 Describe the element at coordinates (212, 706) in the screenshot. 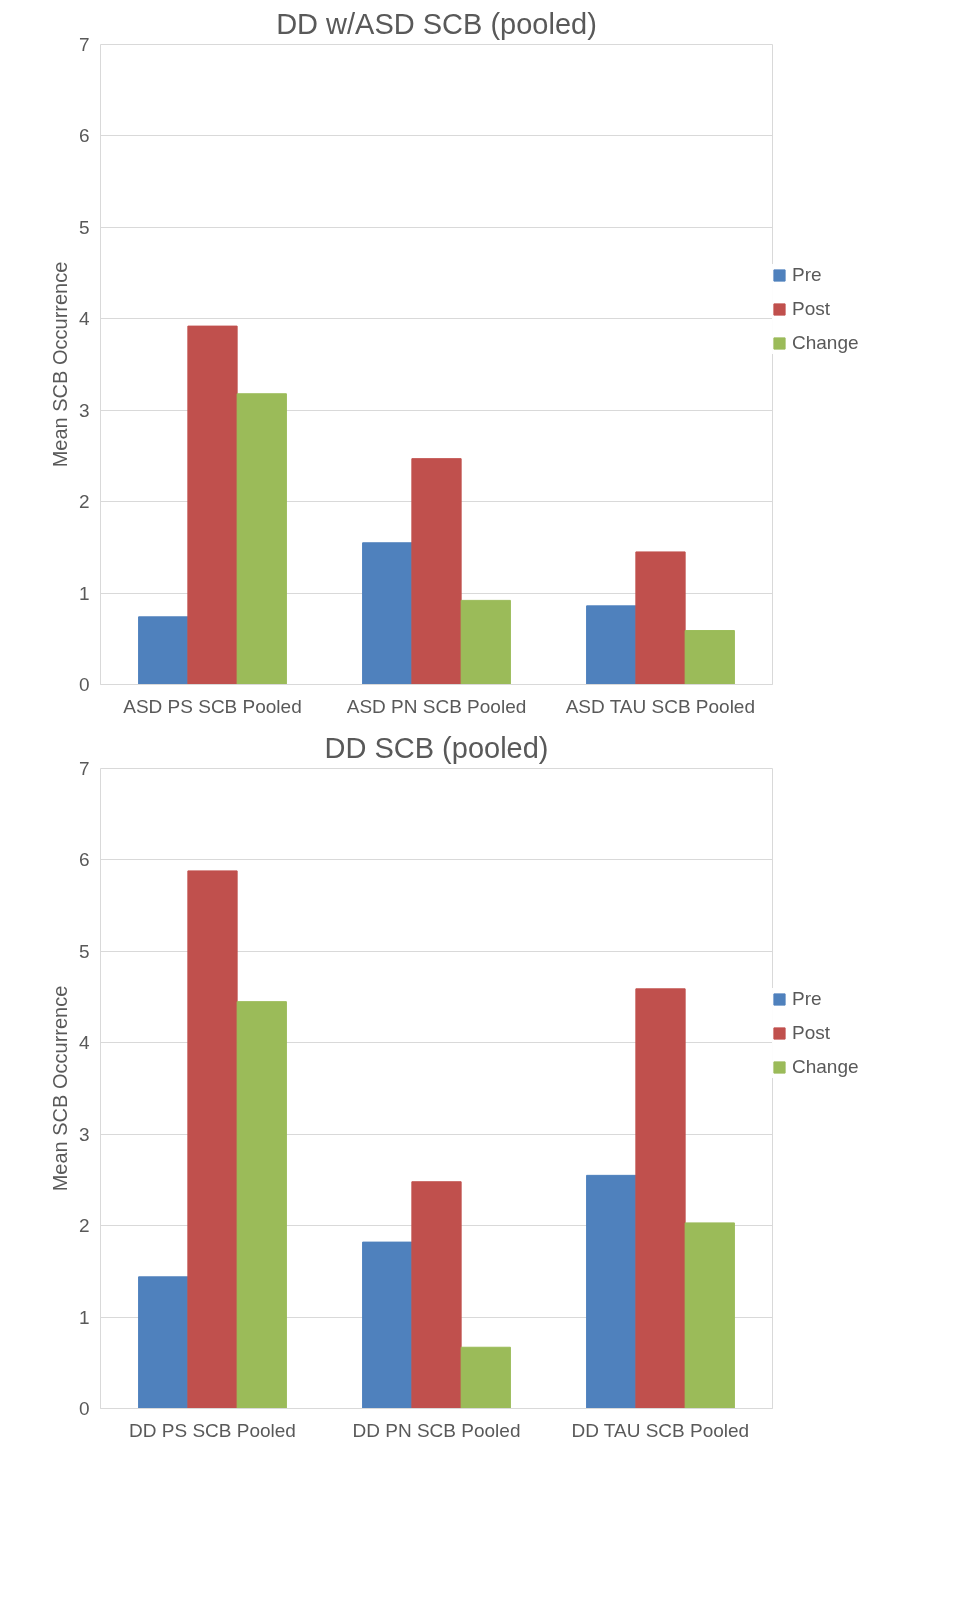

I see `x-tick-label: ASD PS SCB Pooled` at that location.